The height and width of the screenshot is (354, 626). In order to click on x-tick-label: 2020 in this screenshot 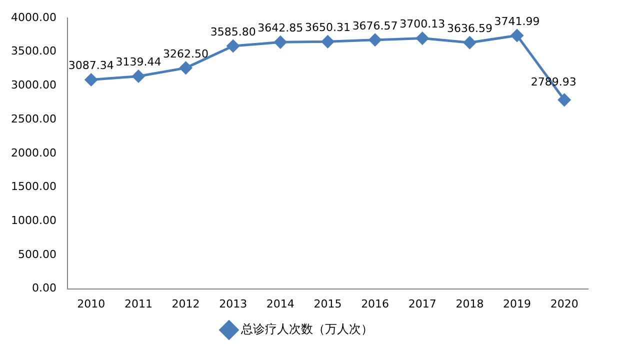, I will do `click(564, 303)`.